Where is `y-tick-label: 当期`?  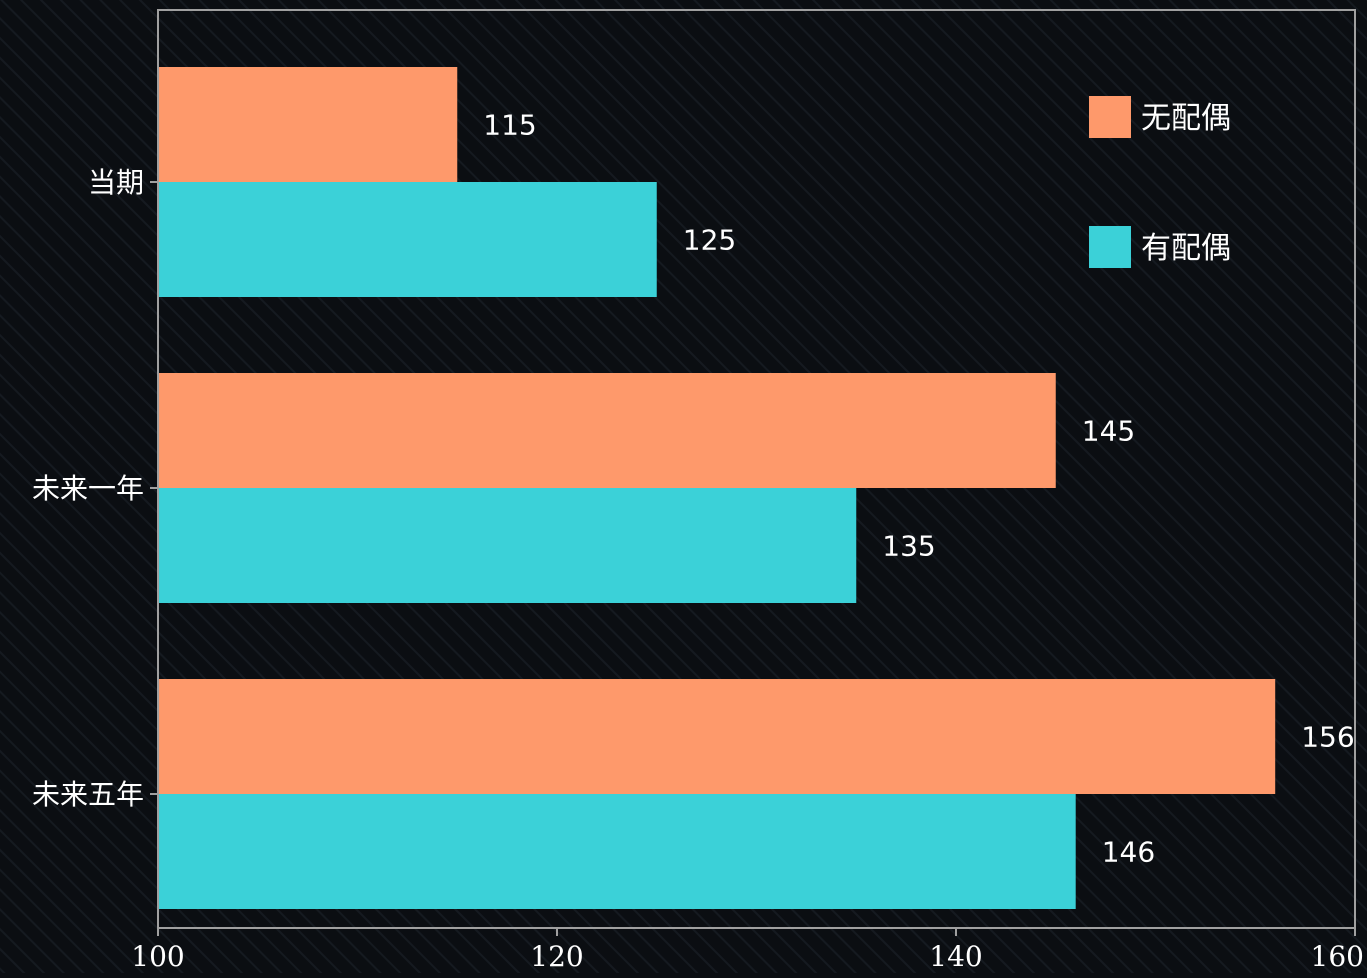 y-tick-label: 当期 is located at coordinates (116, 182).